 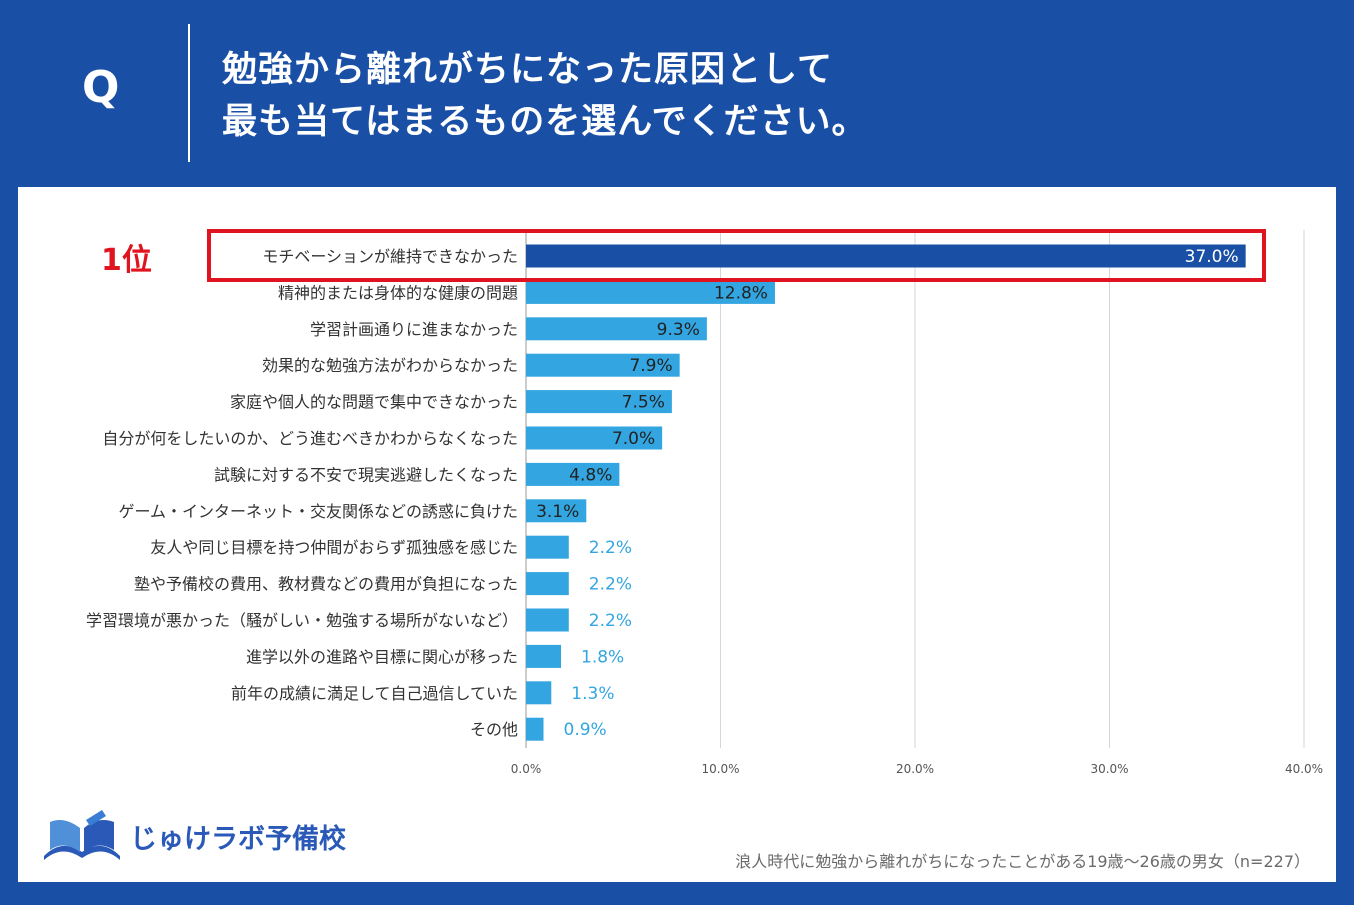 What do you see at coordinates (678, 330) in the screenshot?
I see `value-label: 9.3%` at bounding box center [678, 330].